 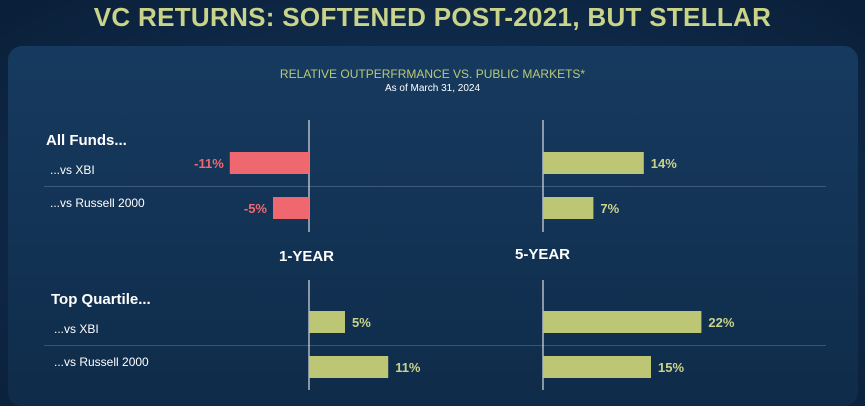 I want to click on data-label: 15%, so click(x=671, y=367).